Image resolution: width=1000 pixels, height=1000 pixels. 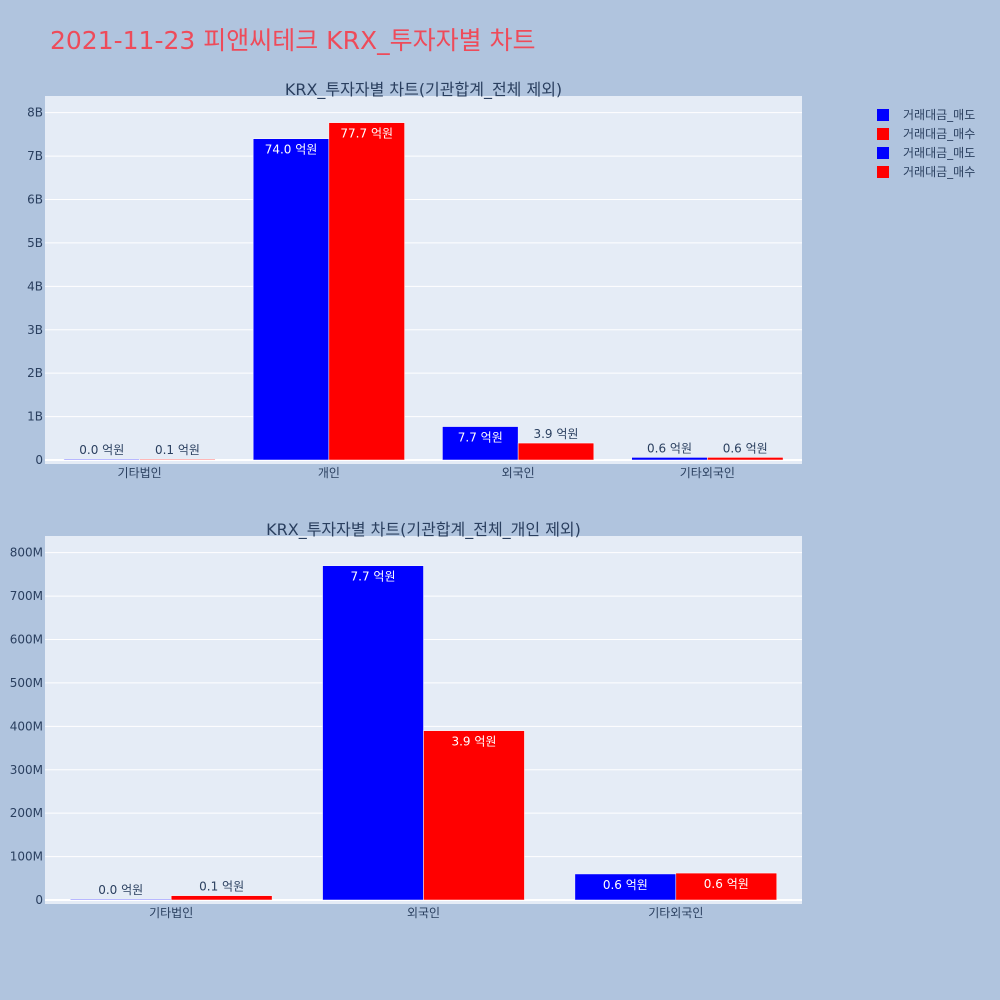 What do you see at coordinates (423, 530) in the screenshot?
I see `chart-title: KRX_투자자별 차트(기관합계_전체_개인 제외)` at bounding box center [423, 530].